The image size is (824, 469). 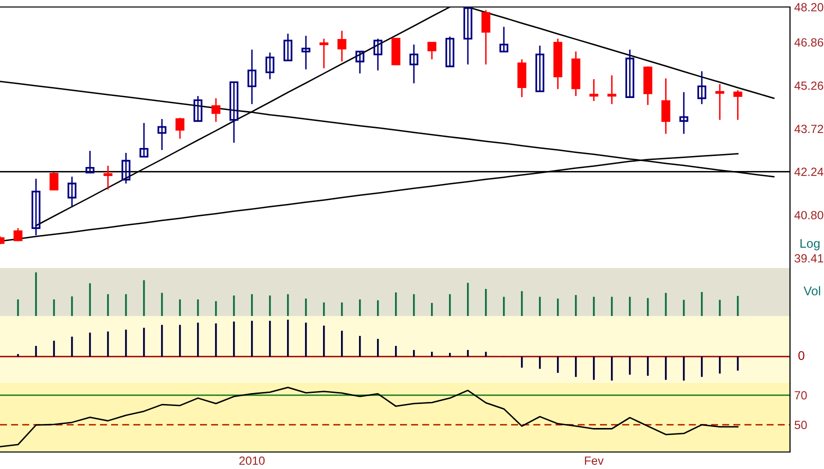 I want to click on line-series, so click(x=369, y=417).